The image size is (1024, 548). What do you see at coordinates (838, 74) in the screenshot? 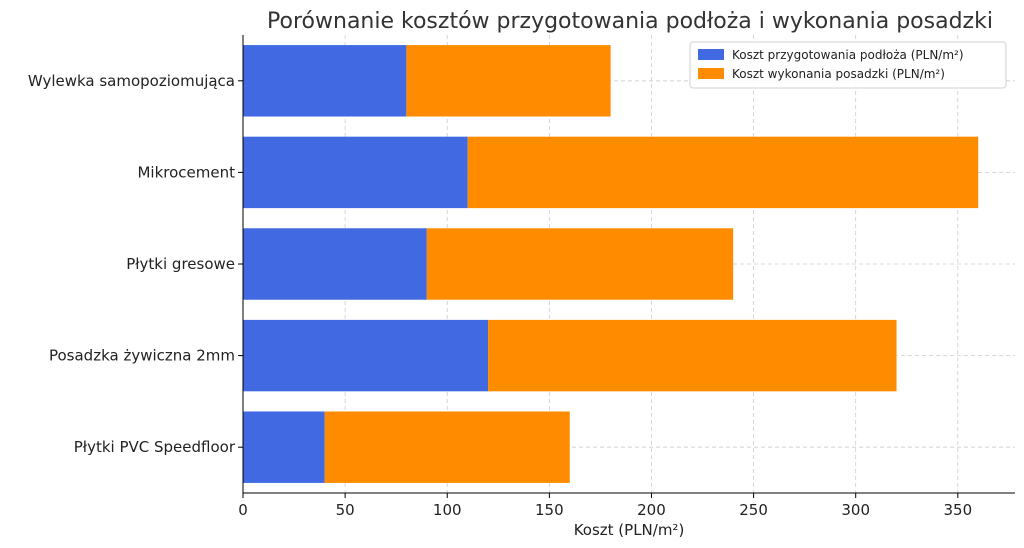
I see `legend-label-1: Koszt wykonania posadzki (PLN/m²)` at bounding box center [838, 74].